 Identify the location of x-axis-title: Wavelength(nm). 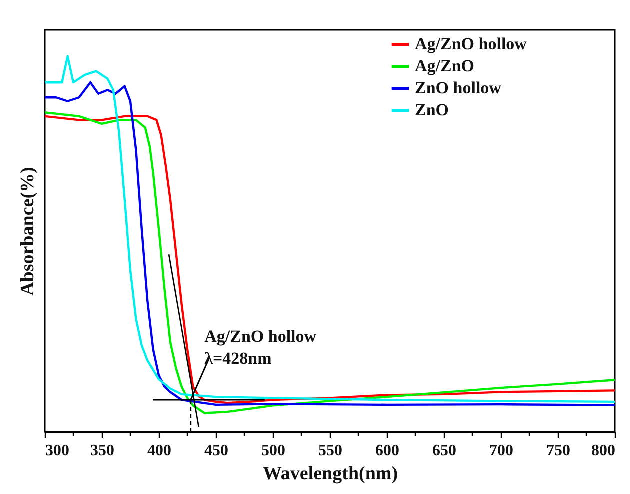
(330, 474).